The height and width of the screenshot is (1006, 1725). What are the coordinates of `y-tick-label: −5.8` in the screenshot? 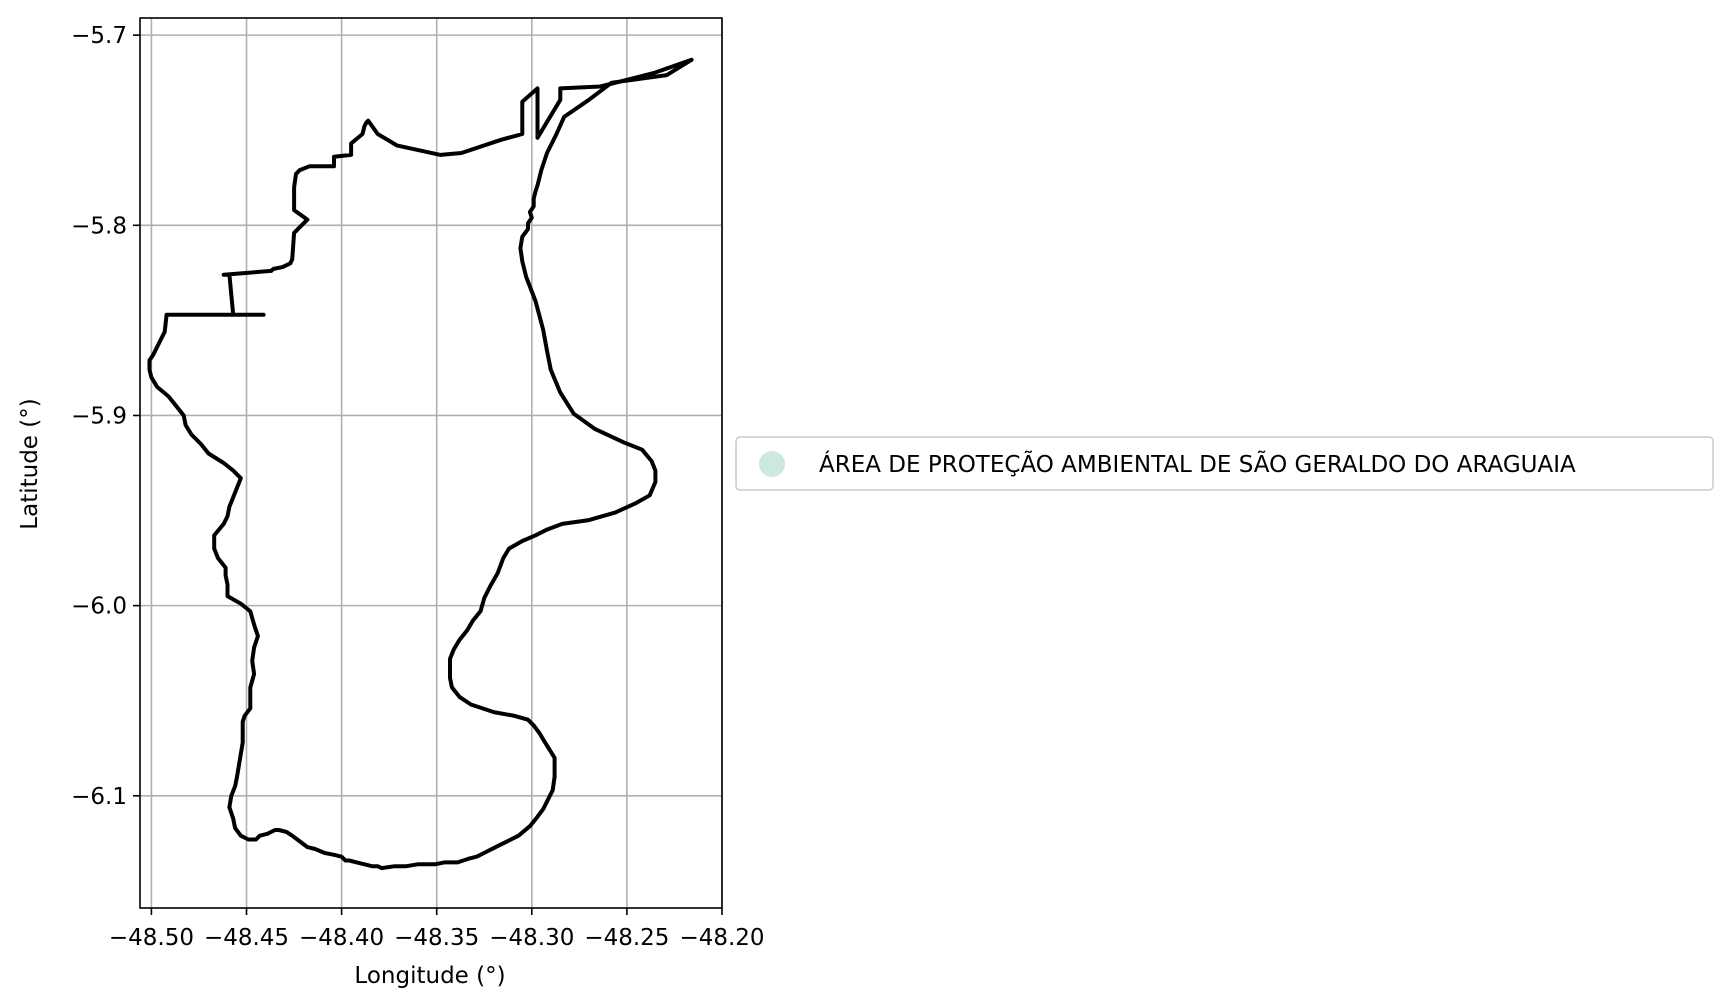 It's located at (99, 226).